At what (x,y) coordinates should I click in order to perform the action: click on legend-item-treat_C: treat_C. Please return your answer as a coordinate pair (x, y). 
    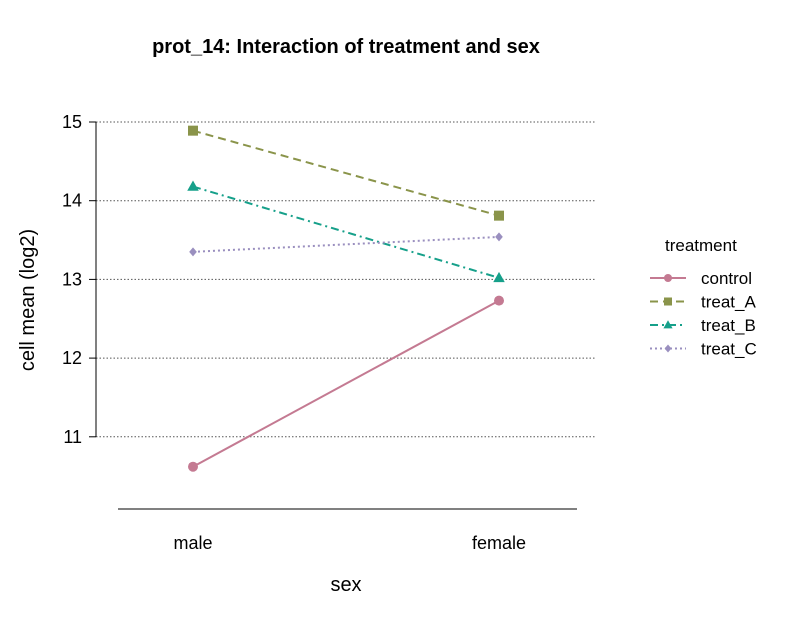
    Looking at the image, I should click on (703, 349).